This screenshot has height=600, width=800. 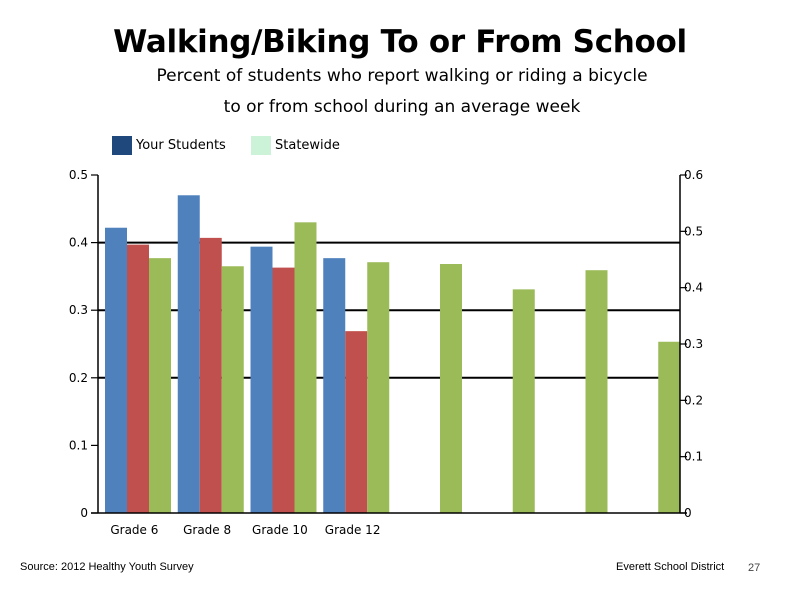 I want to click on chart-subtitle-line2: to or from school during an average week, so click(x=402, y=107).